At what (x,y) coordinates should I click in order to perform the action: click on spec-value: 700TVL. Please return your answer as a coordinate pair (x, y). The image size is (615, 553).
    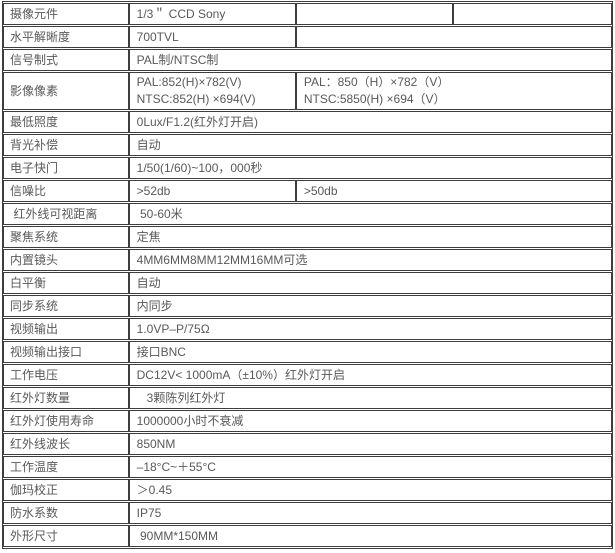
    Looking at the image, I should click on (212, 37).